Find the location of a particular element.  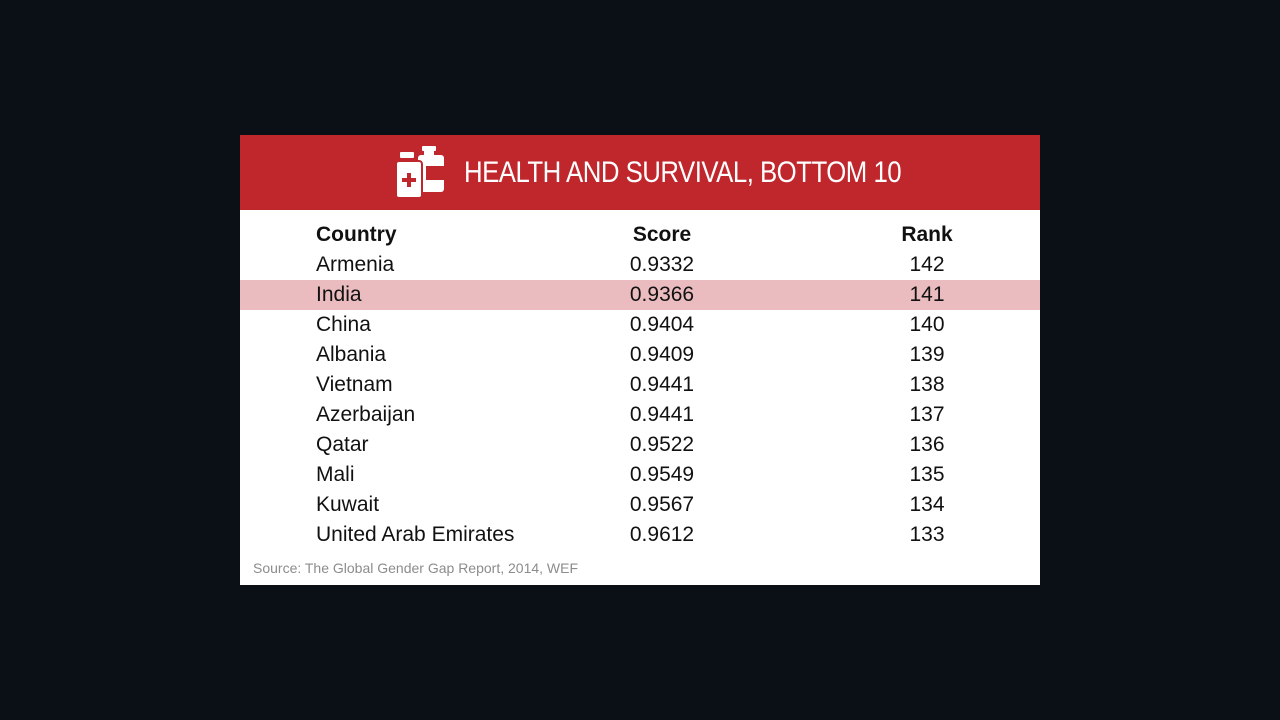

table-header-row: Country Score Rank is located at coordinates (640, 235).